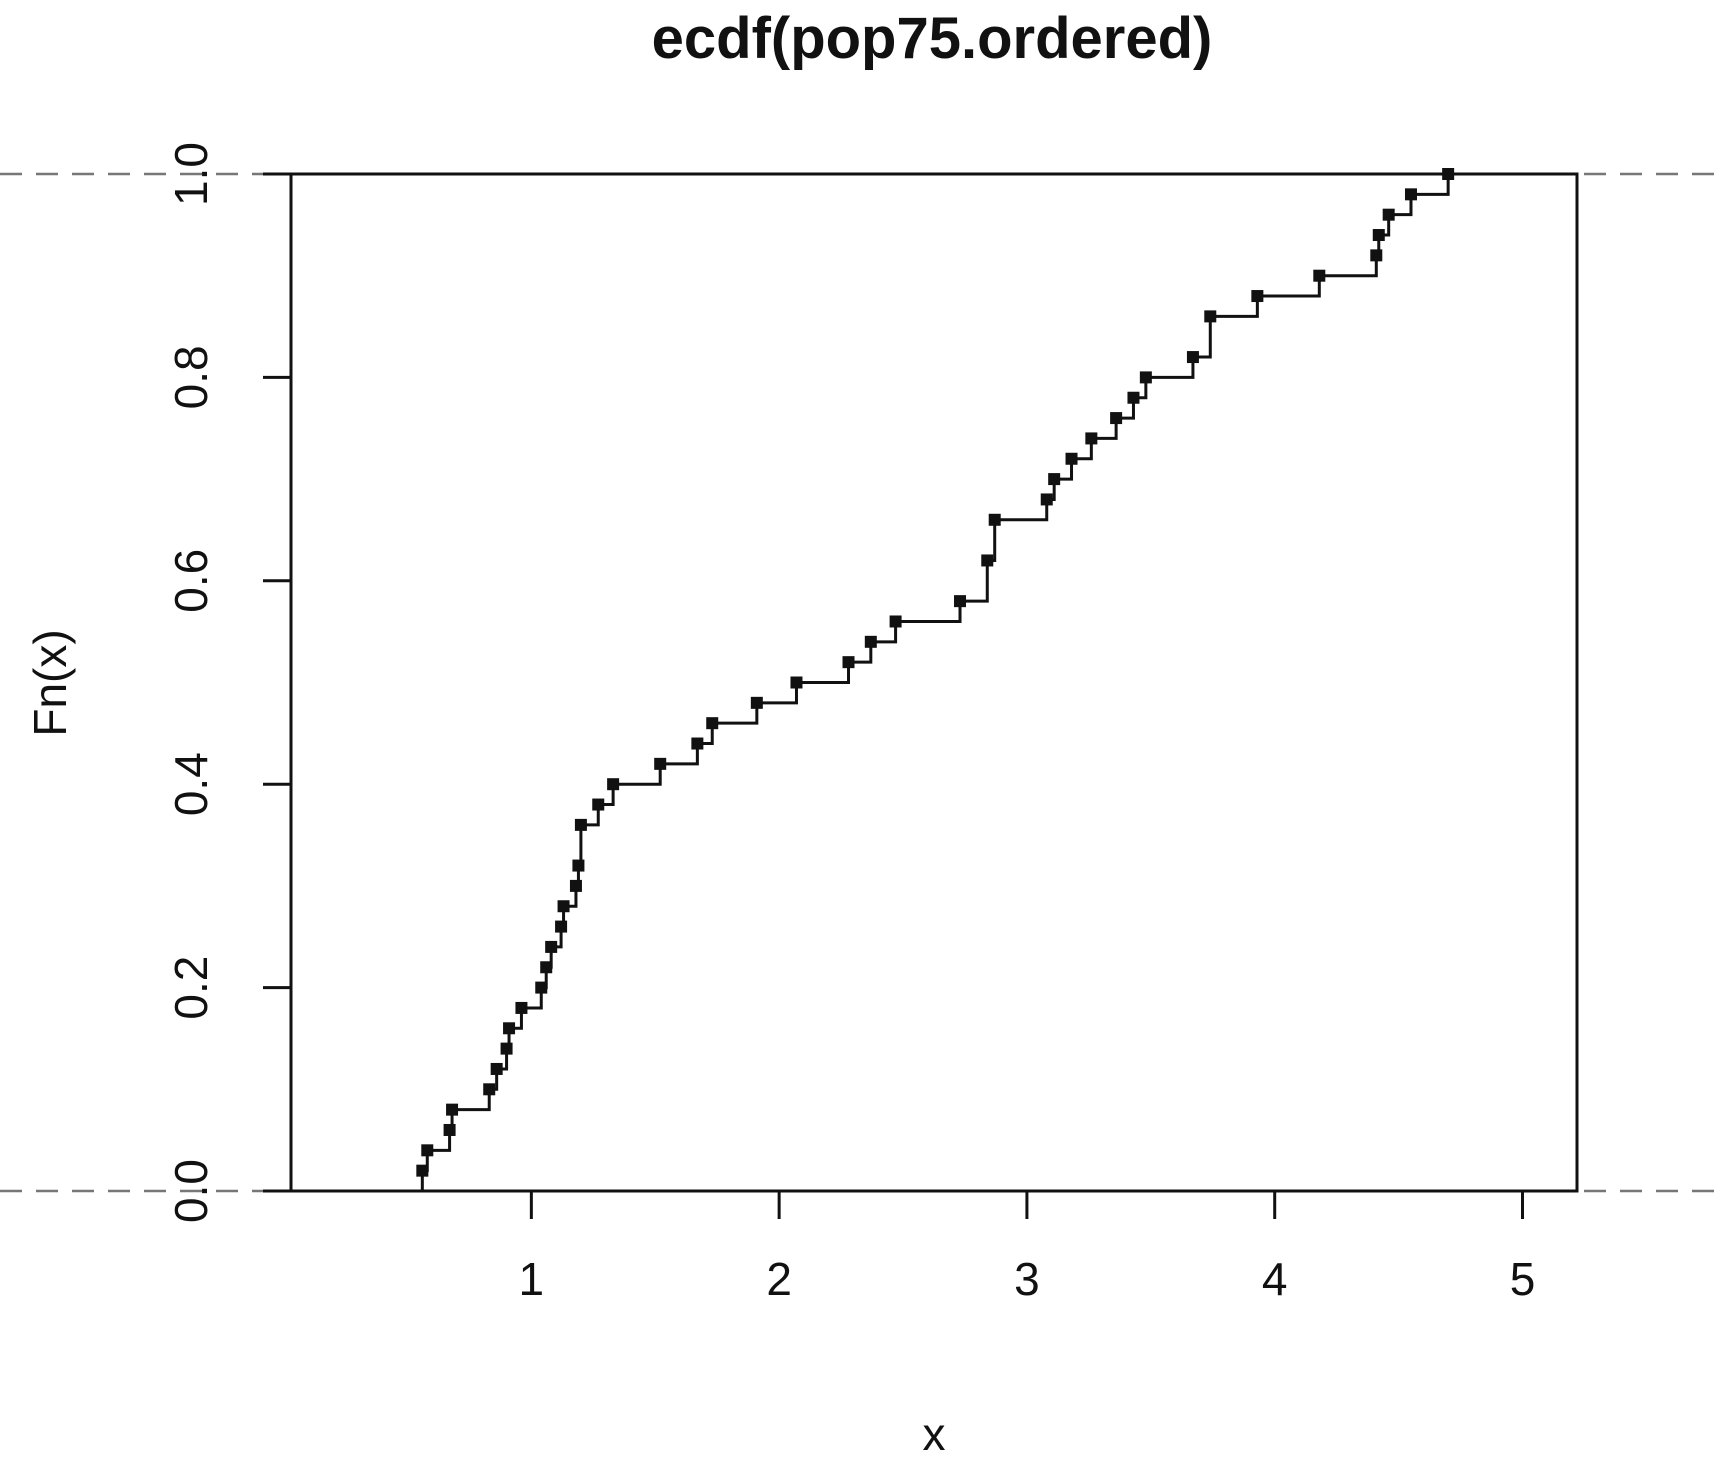  Describe the element at coordinates (50, 682) in the screenshot. I see `y-axis-label: Fn(x)` at that location.